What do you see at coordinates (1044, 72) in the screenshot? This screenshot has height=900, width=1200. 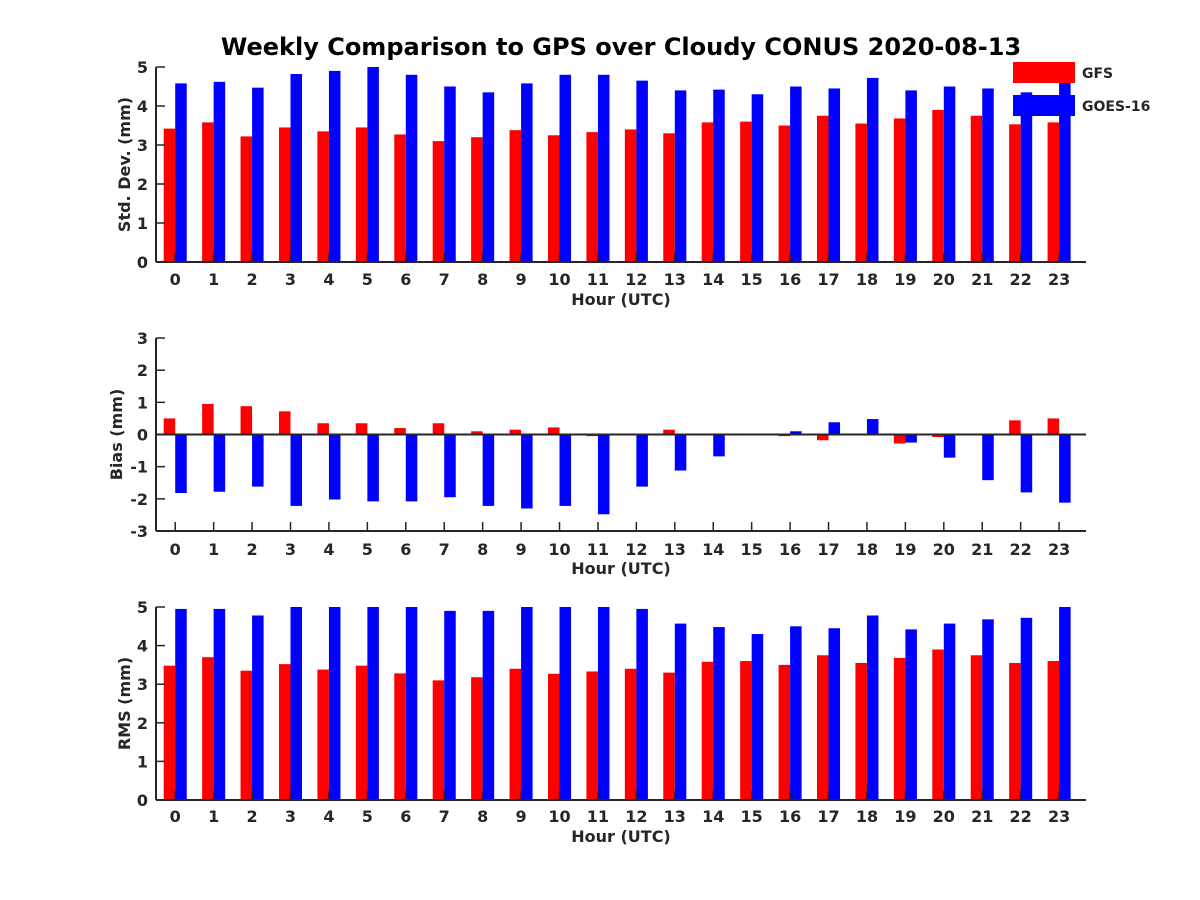 I see `legend-swatch-gfs` at bounding box center [1044, 72].